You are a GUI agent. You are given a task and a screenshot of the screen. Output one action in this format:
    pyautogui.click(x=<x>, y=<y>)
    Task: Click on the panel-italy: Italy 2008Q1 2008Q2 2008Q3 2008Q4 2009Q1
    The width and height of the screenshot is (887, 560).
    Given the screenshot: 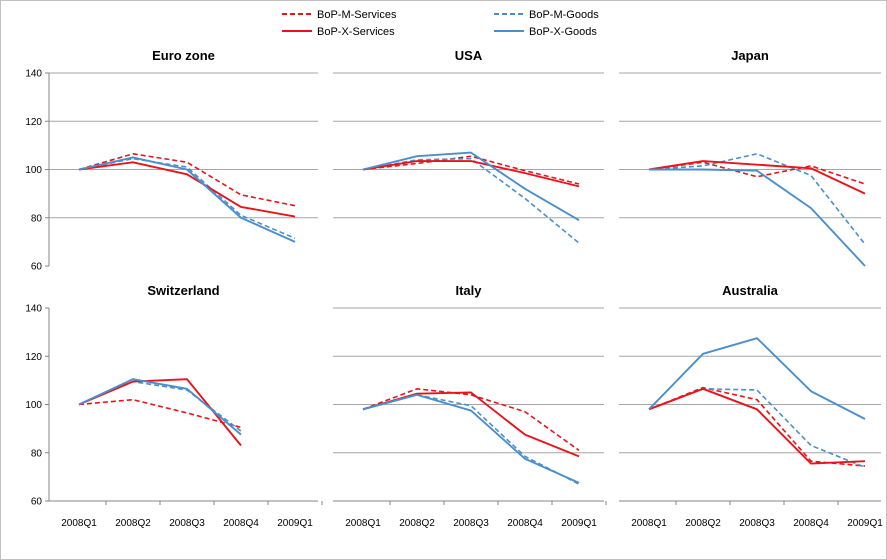 What is the action you would take?
    pyautogui.click(x=470, y=406)
    